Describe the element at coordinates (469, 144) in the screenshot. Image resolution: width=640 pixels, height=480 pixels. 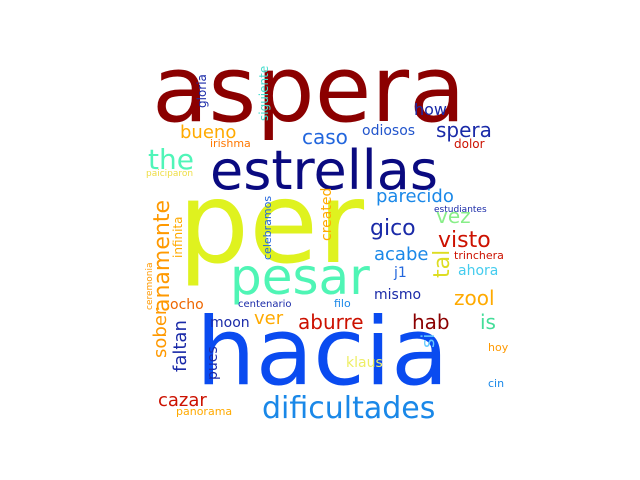
I see `cloud-word: dolor` at that location.